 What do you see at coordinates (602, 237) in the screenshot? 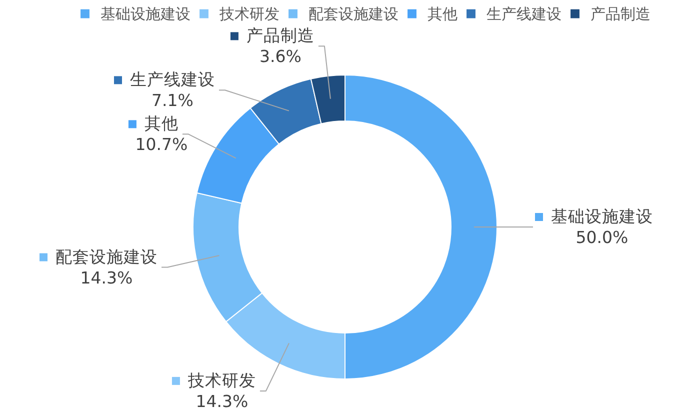
I see `data-label: 50.0%` at bounding box center [602, 237].